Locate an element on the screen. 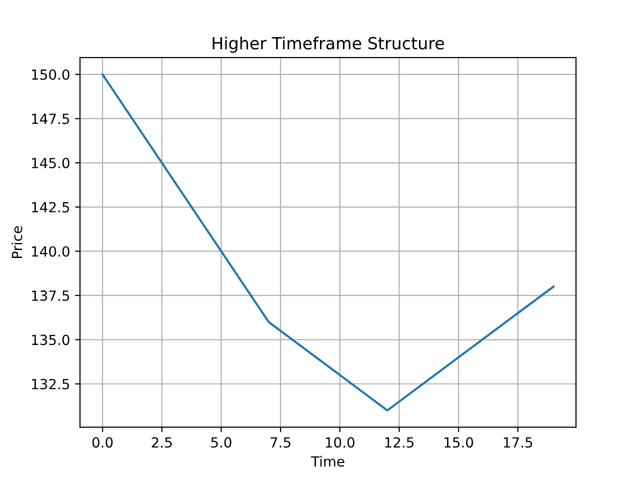 Image resolution: width=640 pixels, height=480 pixels. x-tick-label: 15.0 is located at coordinates (459, 442).